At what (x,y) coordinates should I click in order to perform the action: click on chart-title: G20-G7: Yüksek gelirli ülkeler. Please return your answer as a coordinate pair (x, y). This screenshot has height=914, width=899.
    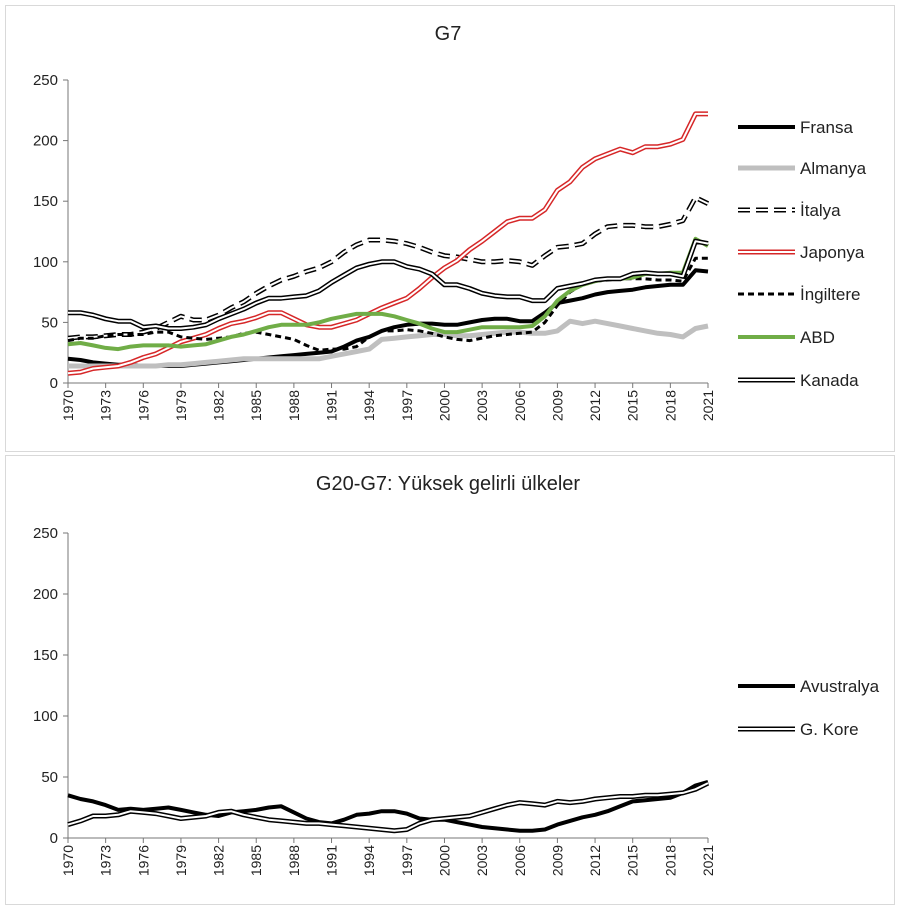
    Looking at the image, I should click on (448, 484).